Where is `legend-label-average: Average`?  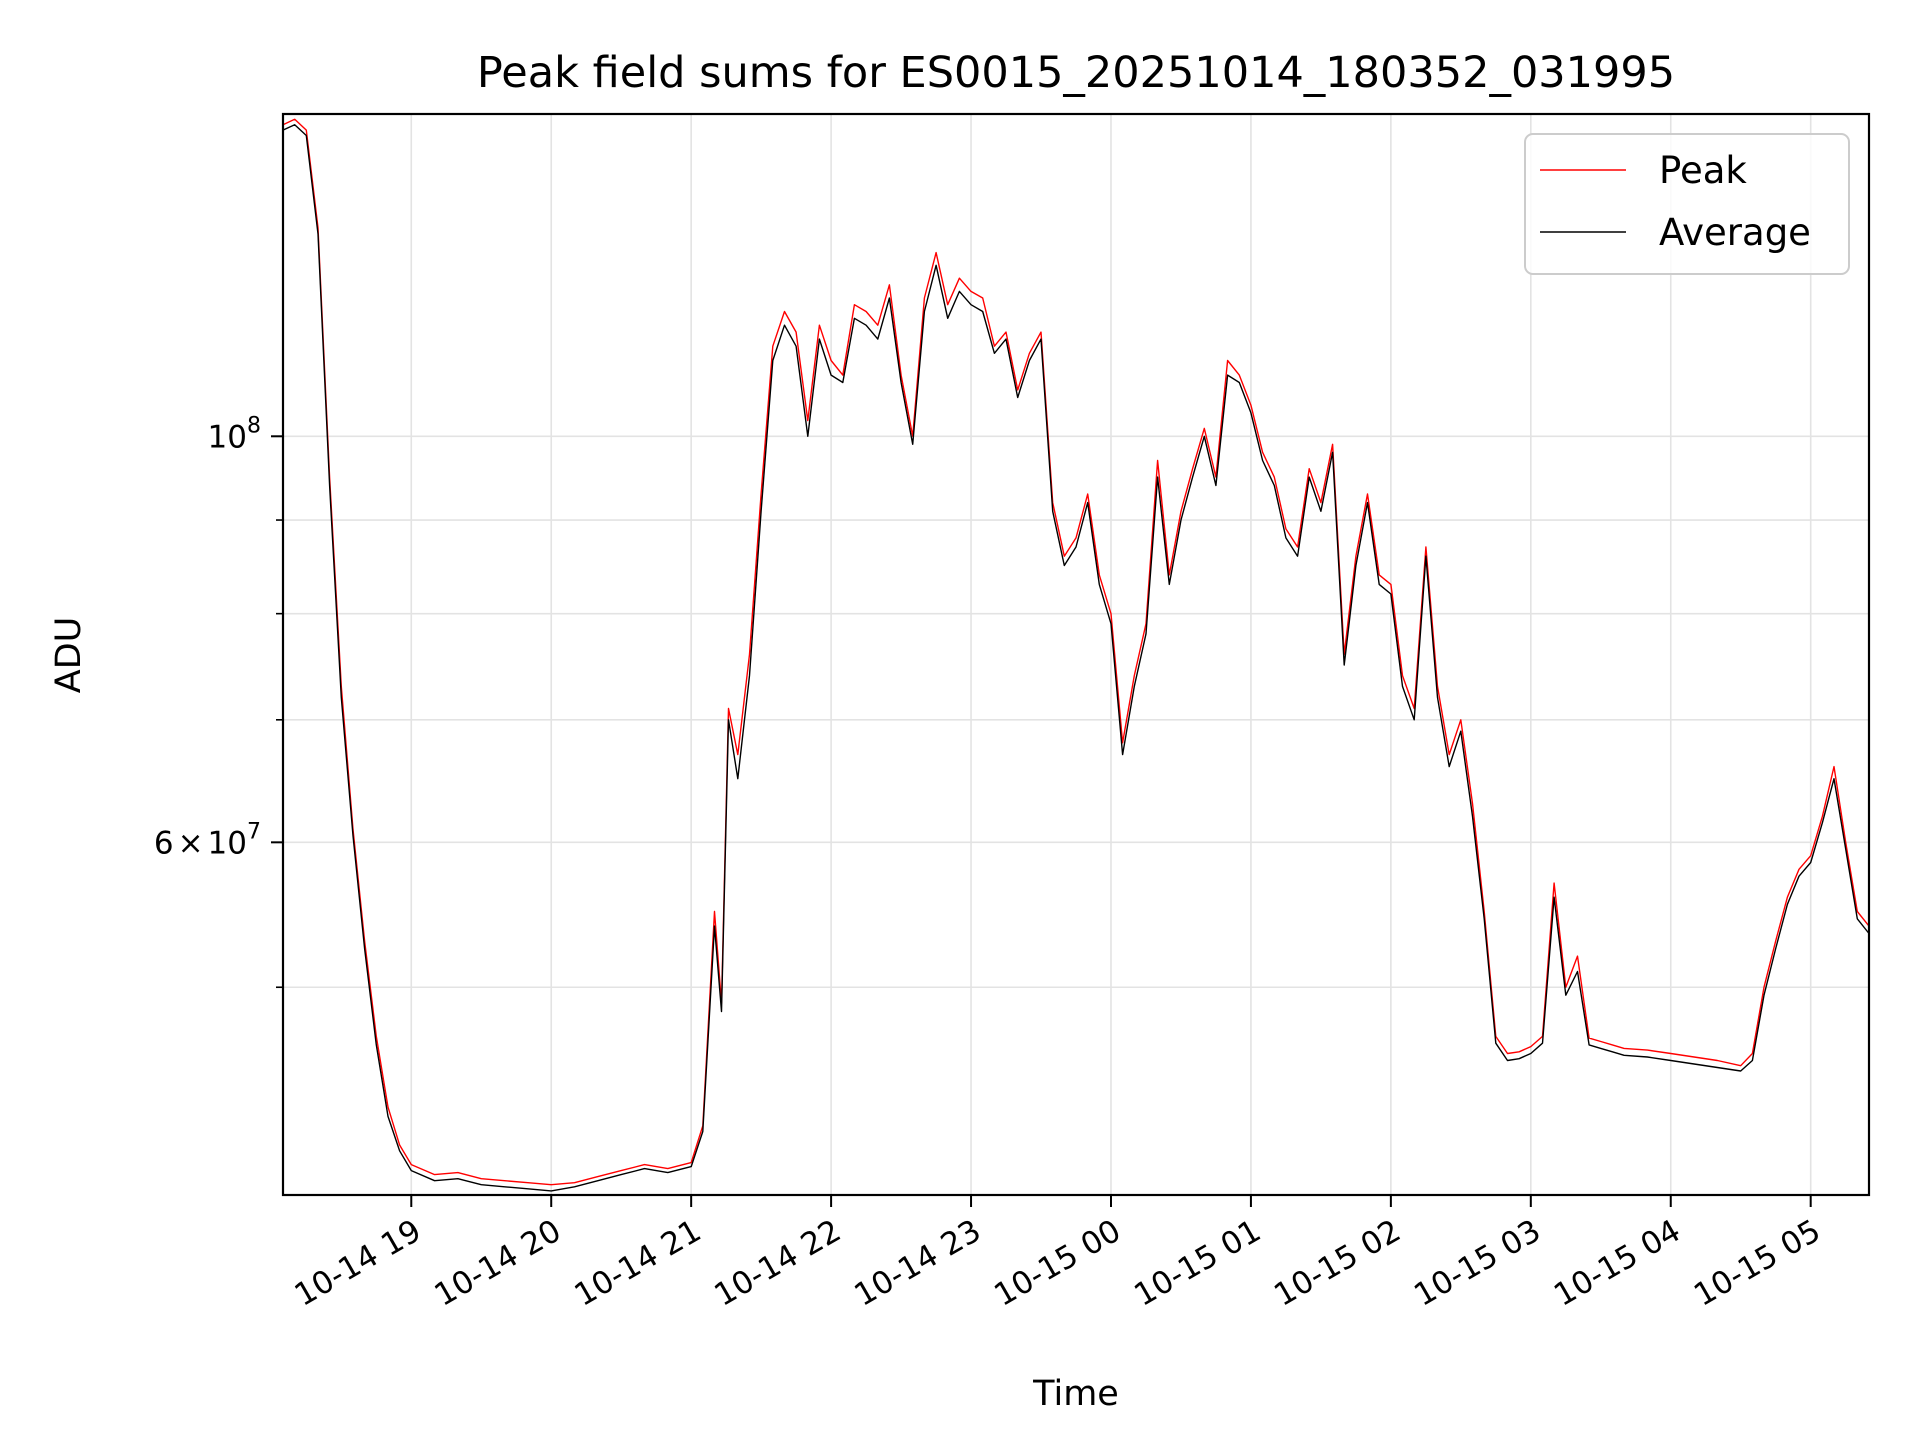
legend-label-average: Average is located at coordinates (1735, 232).